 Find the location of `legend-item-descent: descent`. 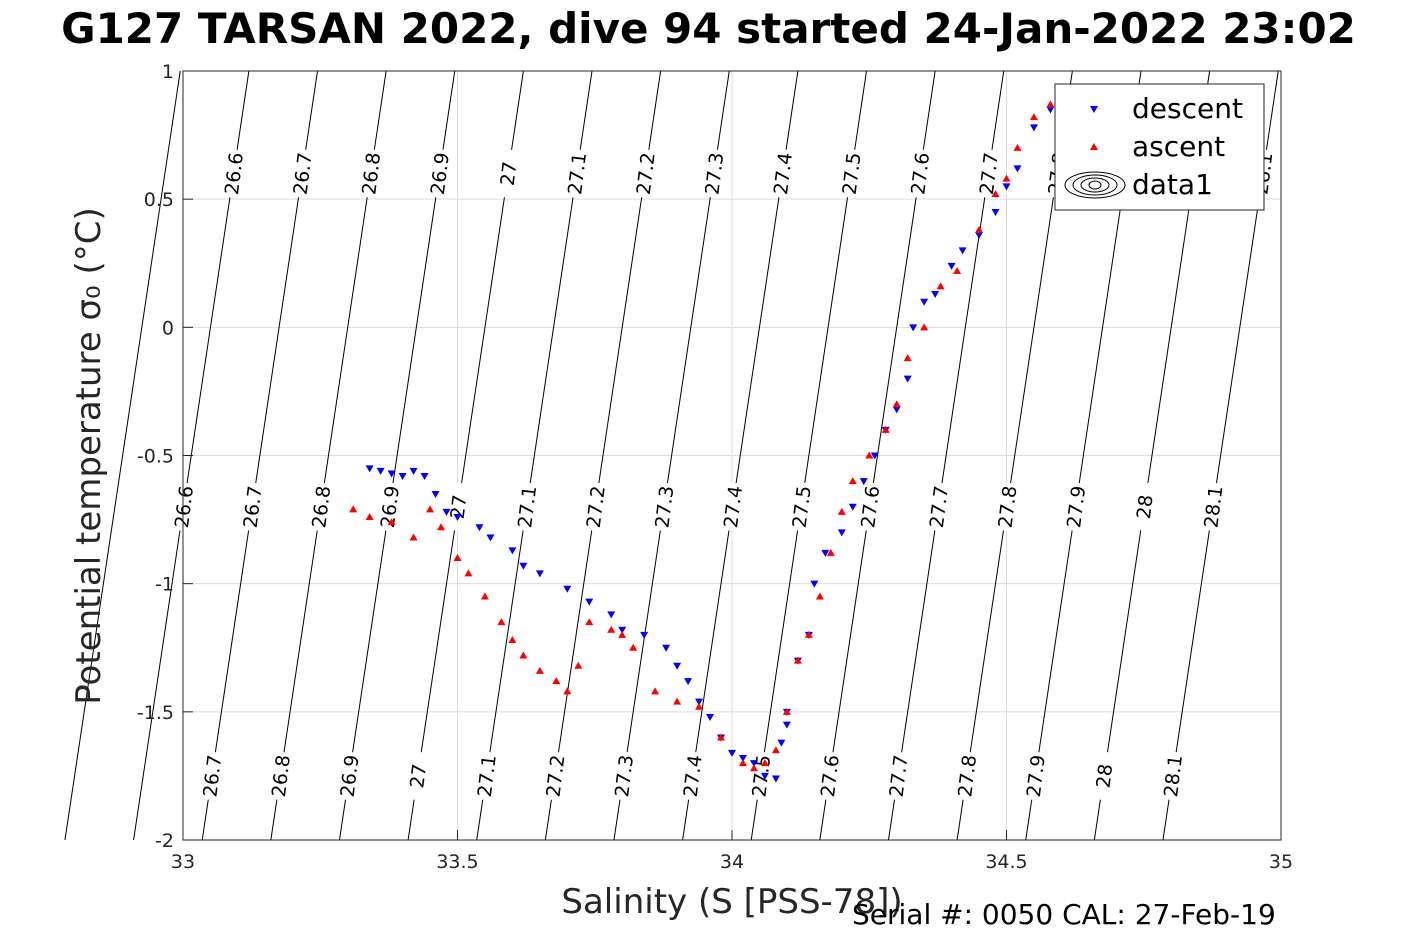

legend-item-descent: descent is located at coordinates (1166, 108).